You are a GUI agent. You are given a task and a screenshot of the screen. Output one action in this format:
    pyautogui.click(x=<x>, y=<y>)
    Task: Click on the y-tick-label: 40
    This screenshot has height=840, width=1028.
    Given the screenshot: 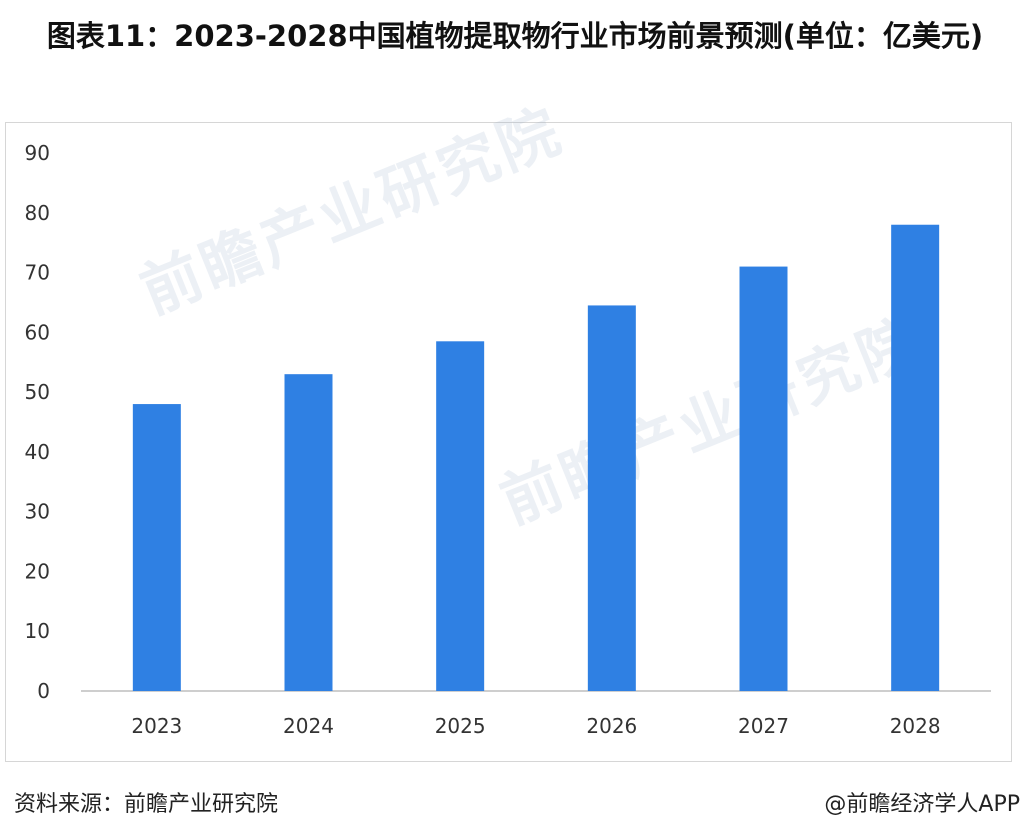 What is the action you would take?
    pyautogui.click(x=37, y=452)
    